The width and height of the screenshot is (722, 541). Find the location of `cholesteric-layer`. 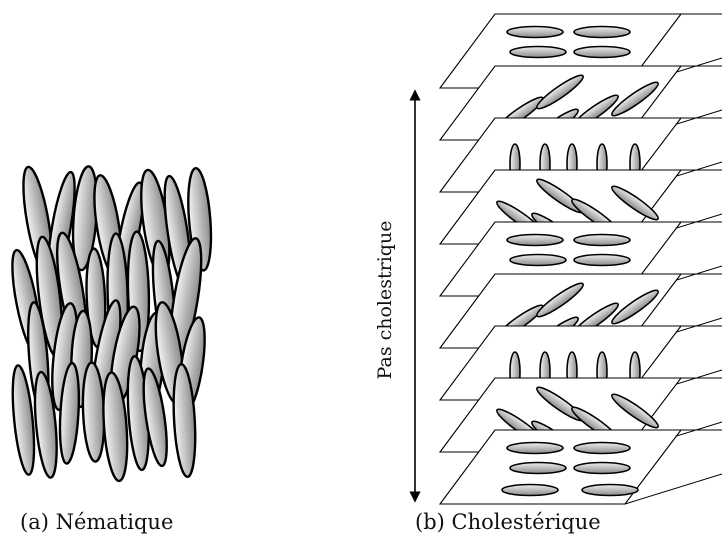

cholesteric-layer is located at coordinates (580, 467).